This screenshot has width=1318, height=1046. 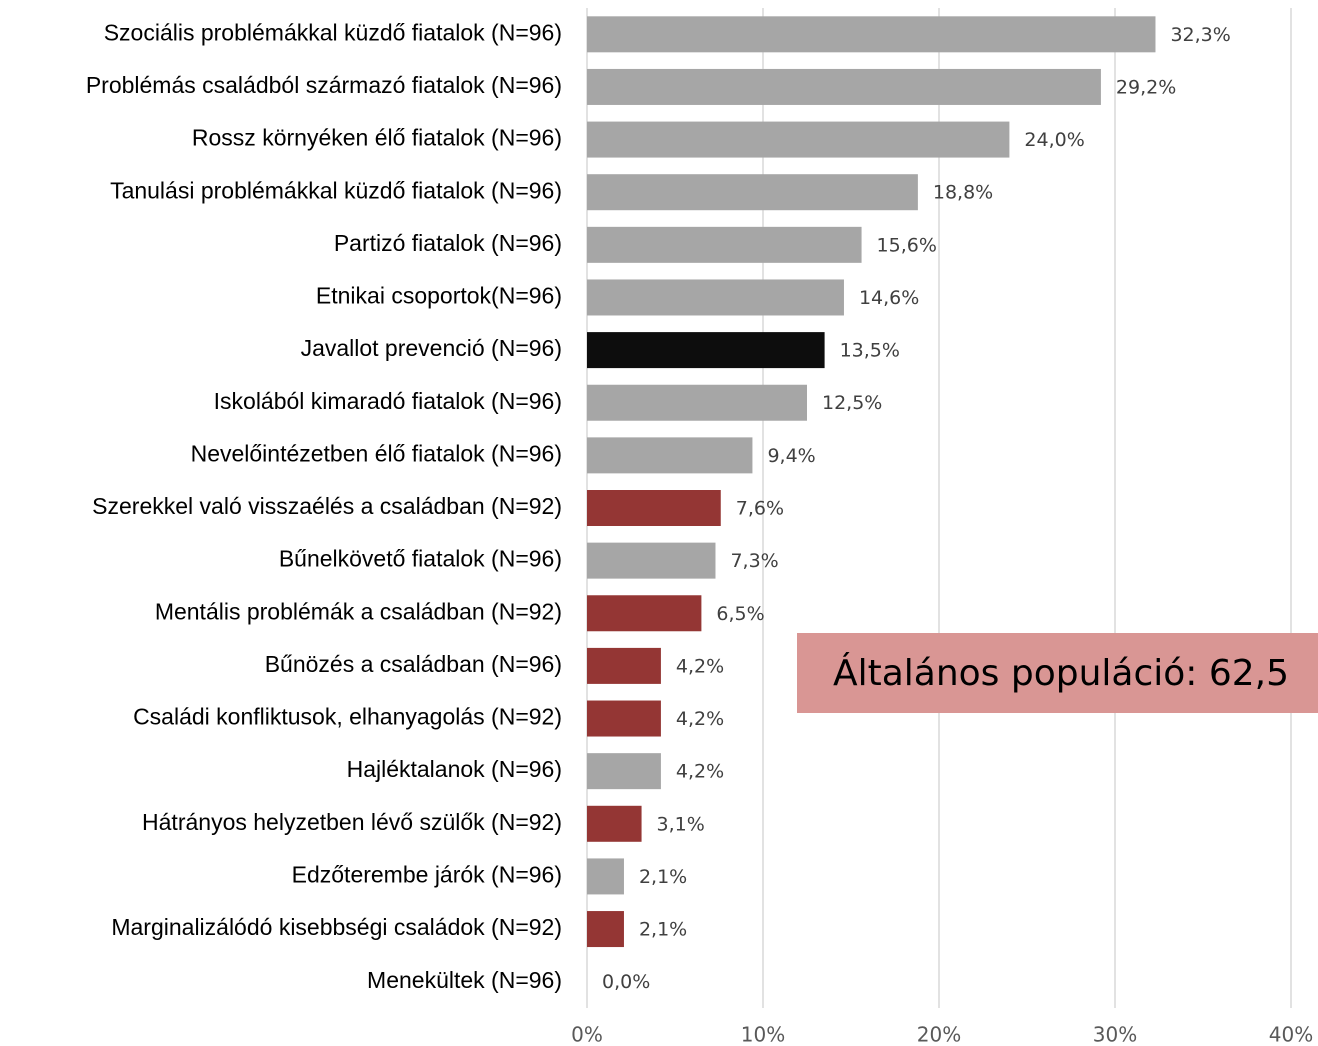 I want to click on value-label: 7,6%, so click(x=760, y=509).